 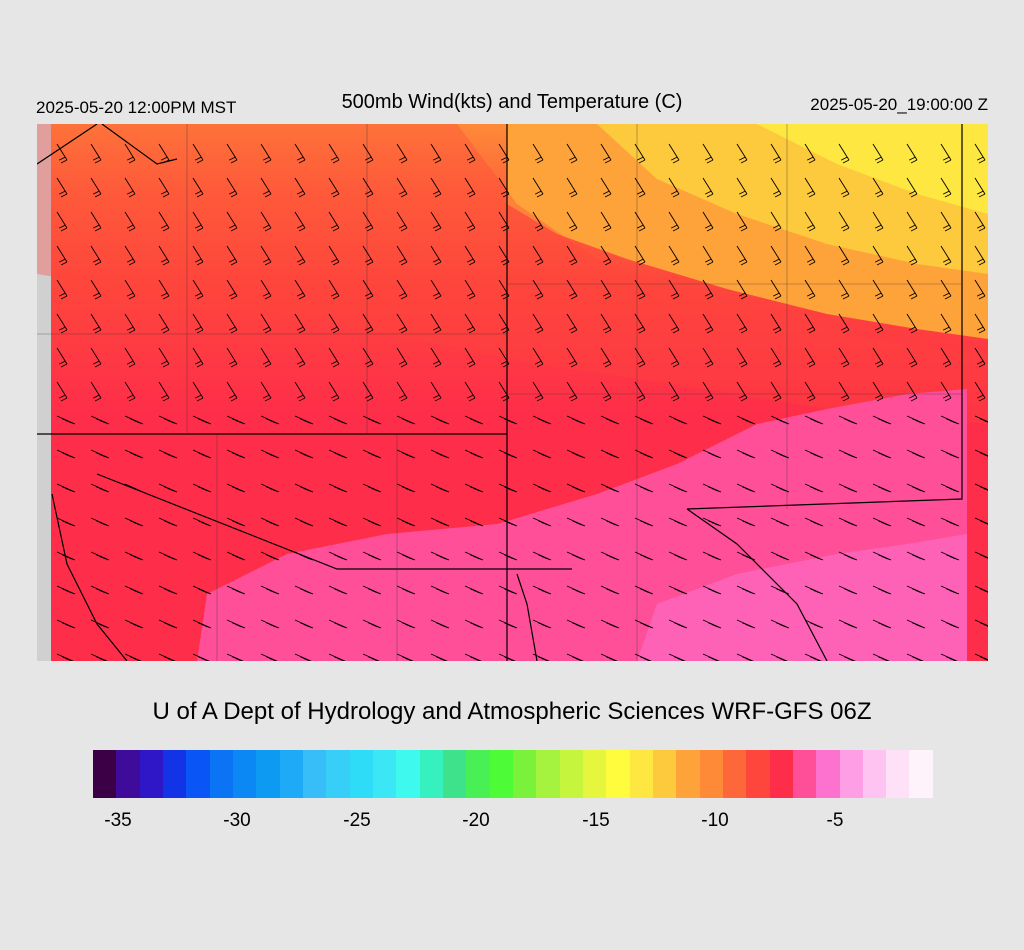 I want to click on colorbar-tick-label: -35, so click(x=118, y=820).